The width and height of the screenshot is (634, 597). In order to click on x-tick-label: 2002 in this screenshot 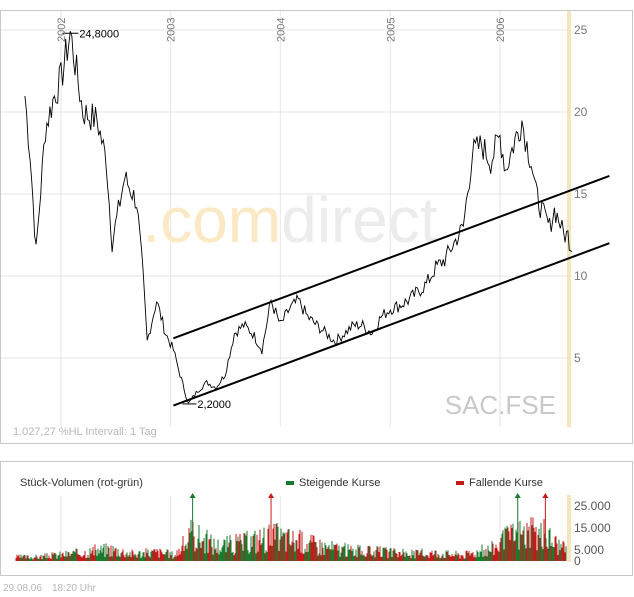, I will do `click(62, 30)`.